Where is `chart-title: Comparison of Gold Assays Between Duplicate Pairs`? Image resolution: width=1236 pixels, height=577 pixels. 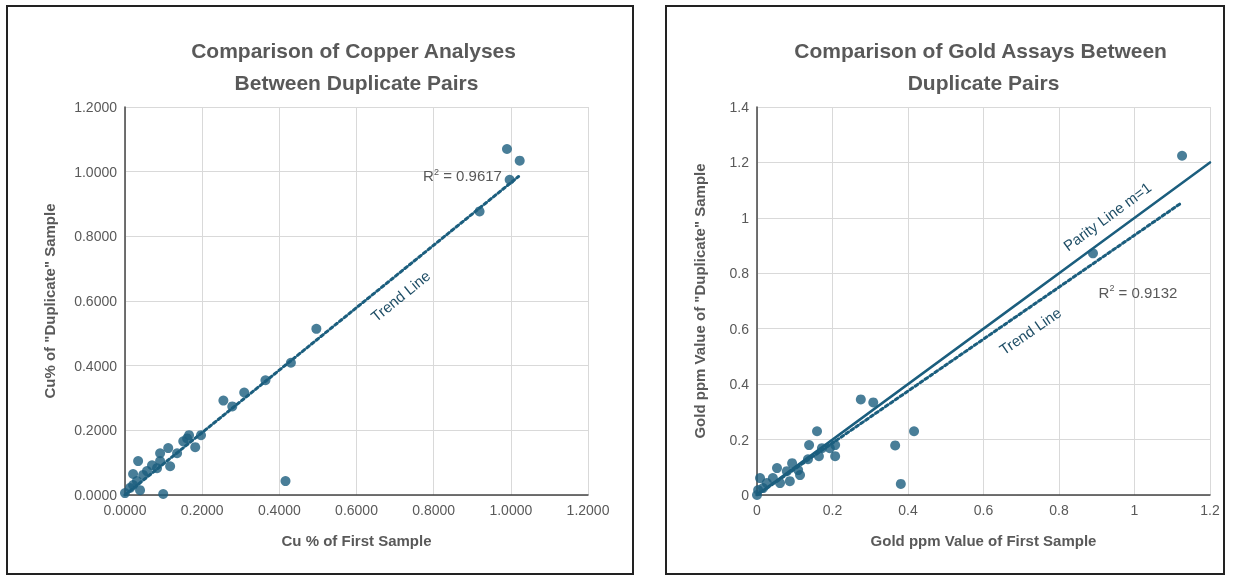
chart-title: Comparison of Gold Assays Between Duplicate Pairs is located at coordinates (983, 66).